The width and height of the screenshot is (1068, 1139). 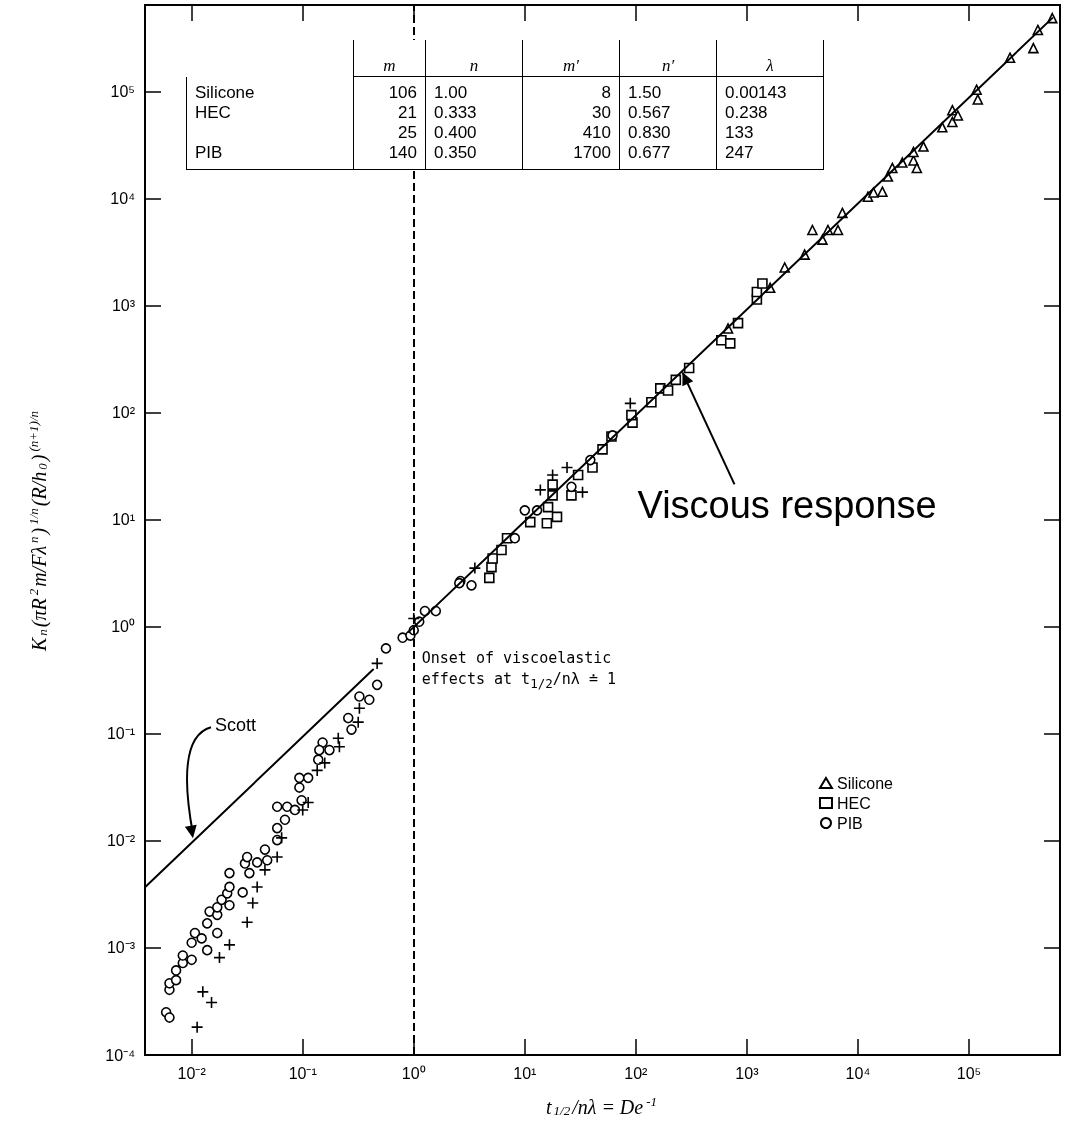 I want to click on x-tick-label: 10⁻², so click(x=192, y=1073).